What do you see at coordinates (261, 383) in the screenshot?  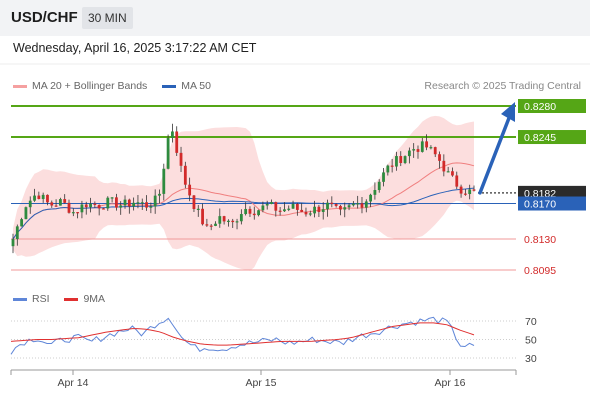 I see `x-tick-label: Apr 15` at bounding box center [261, 383].